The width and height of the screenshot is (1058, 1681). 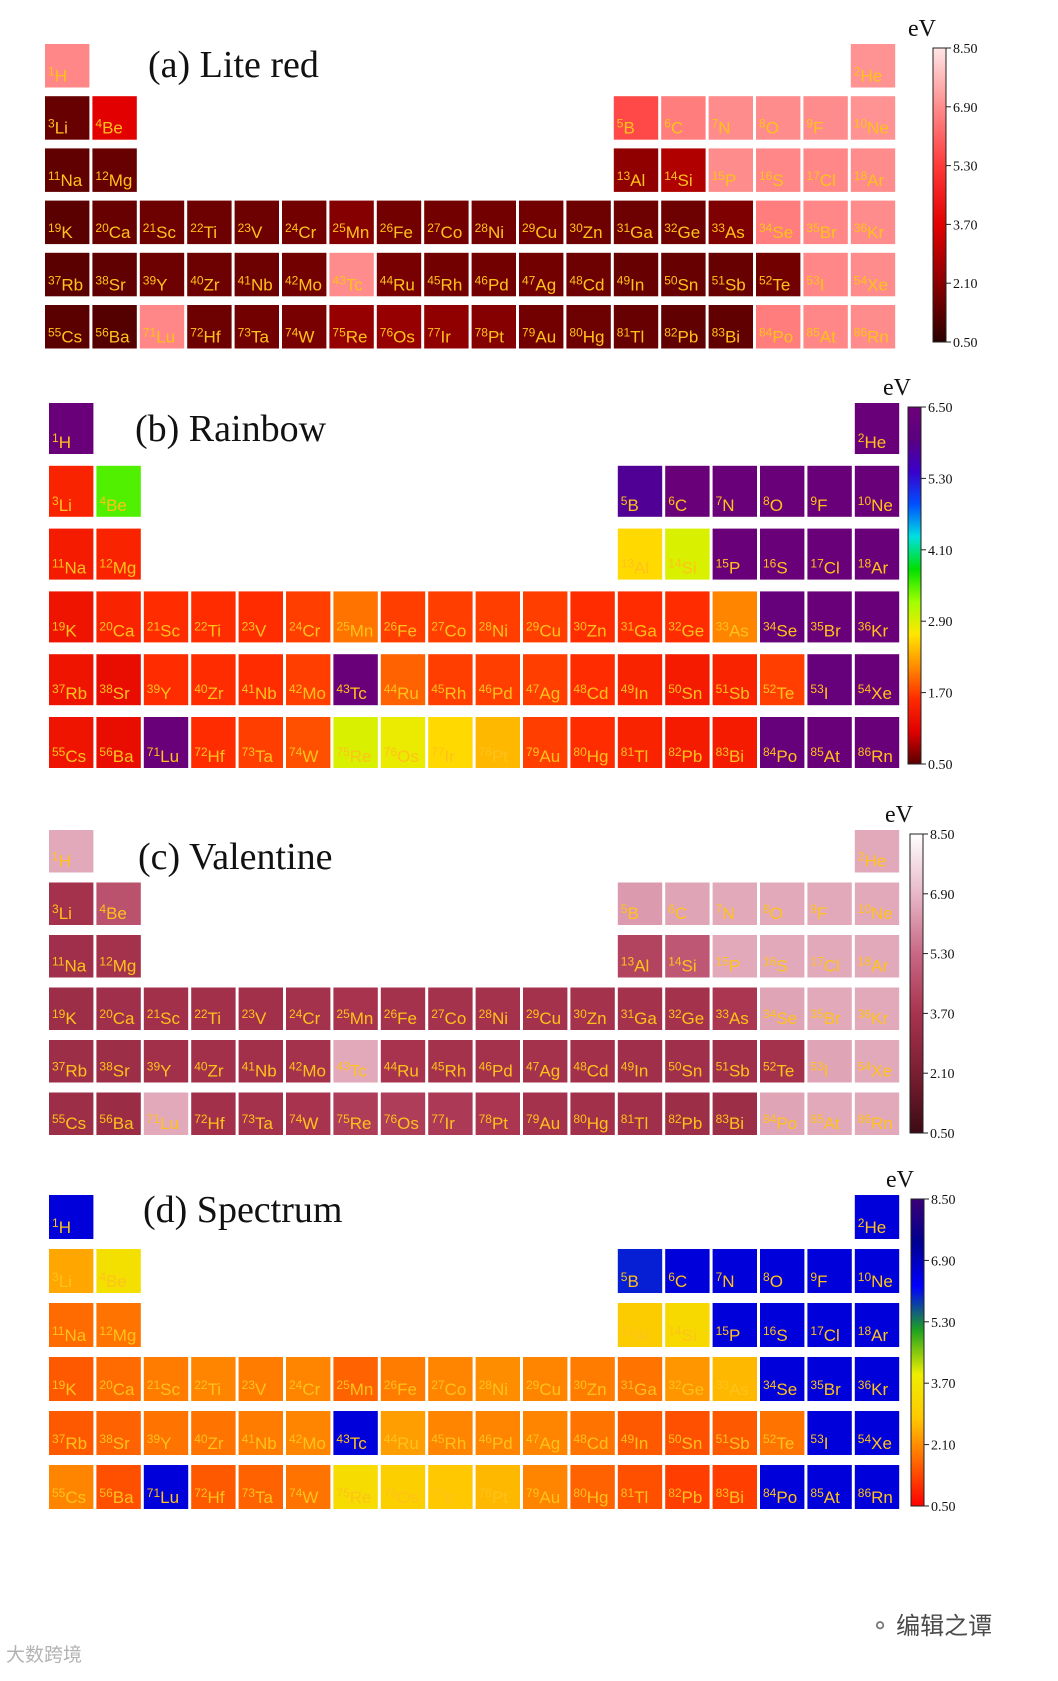 What do you see at coordinates (781, 568) in the screenshot?
I see `element-symbol: S` at bounding box center [781, 568].